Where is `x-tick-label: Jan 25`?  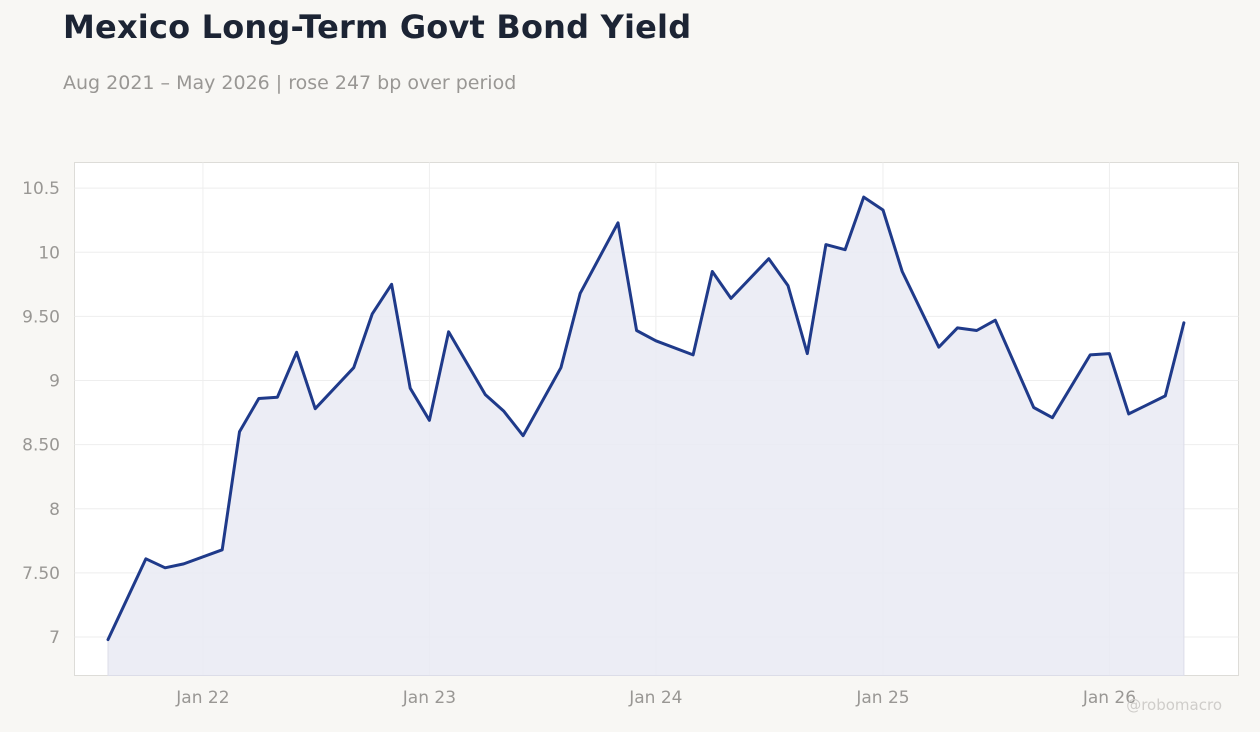 x-tick-label: Jan 25 is located at coordinates (882, 698).